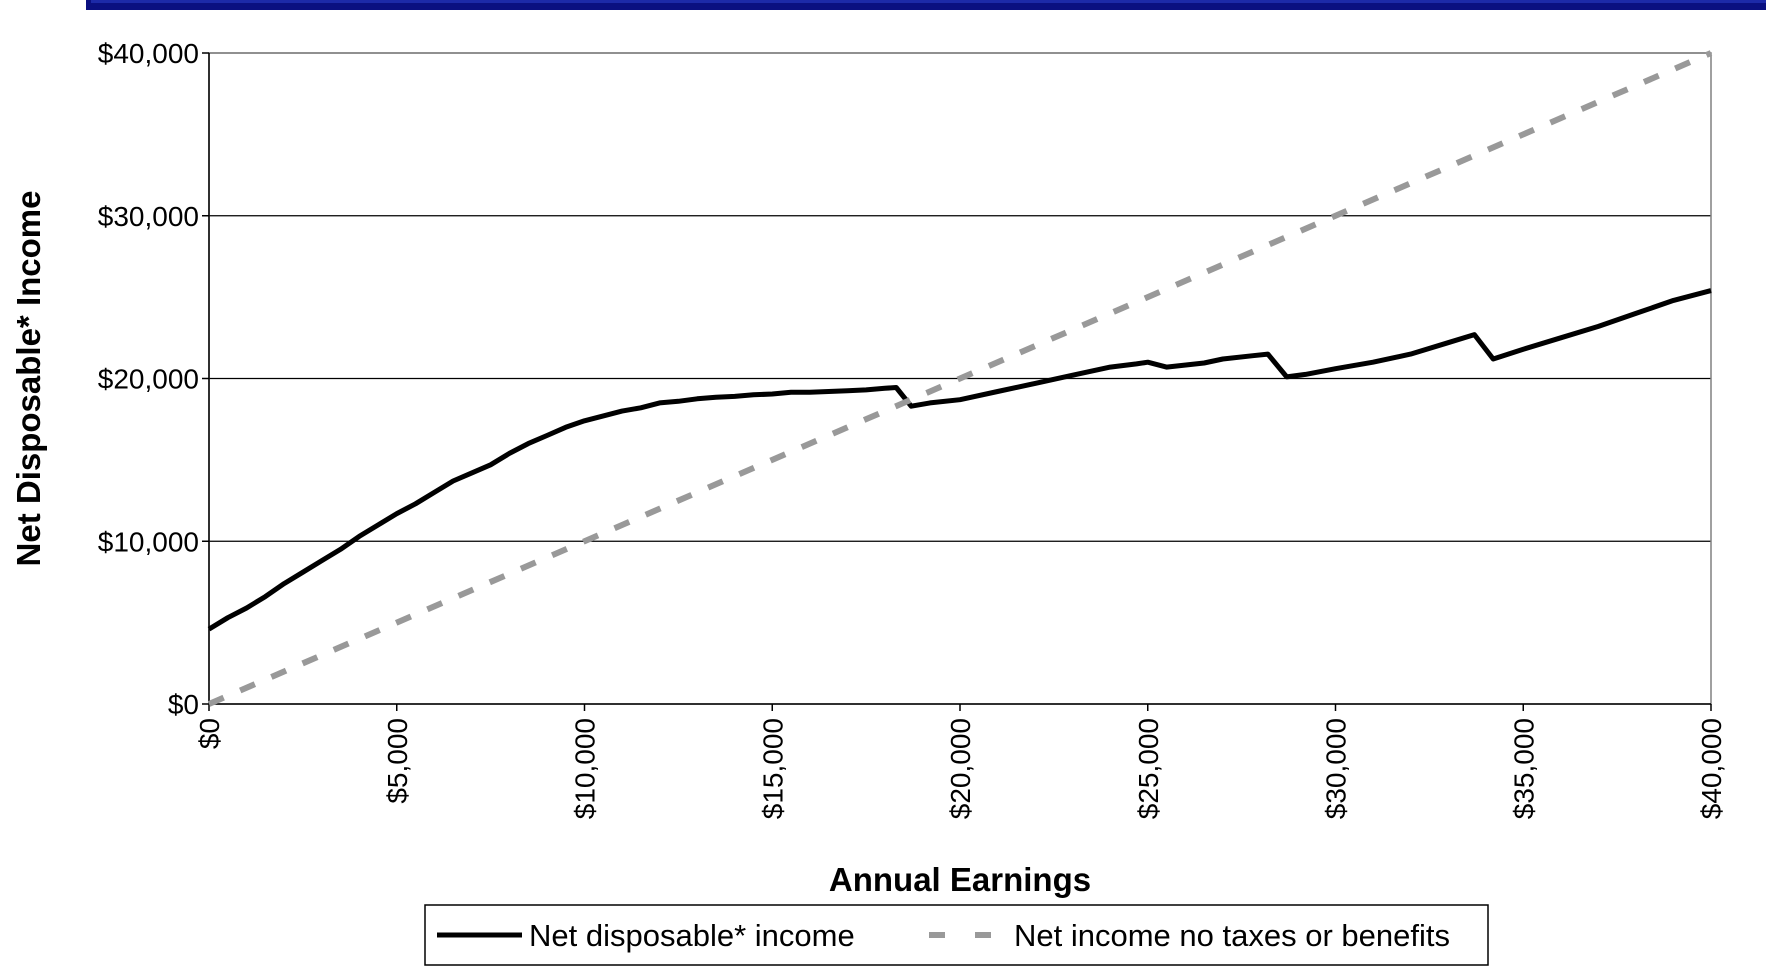  Describe the element at coordinates (397, 761) in the screenshot. I see `x-tick-label-1: $5,000` at that location.